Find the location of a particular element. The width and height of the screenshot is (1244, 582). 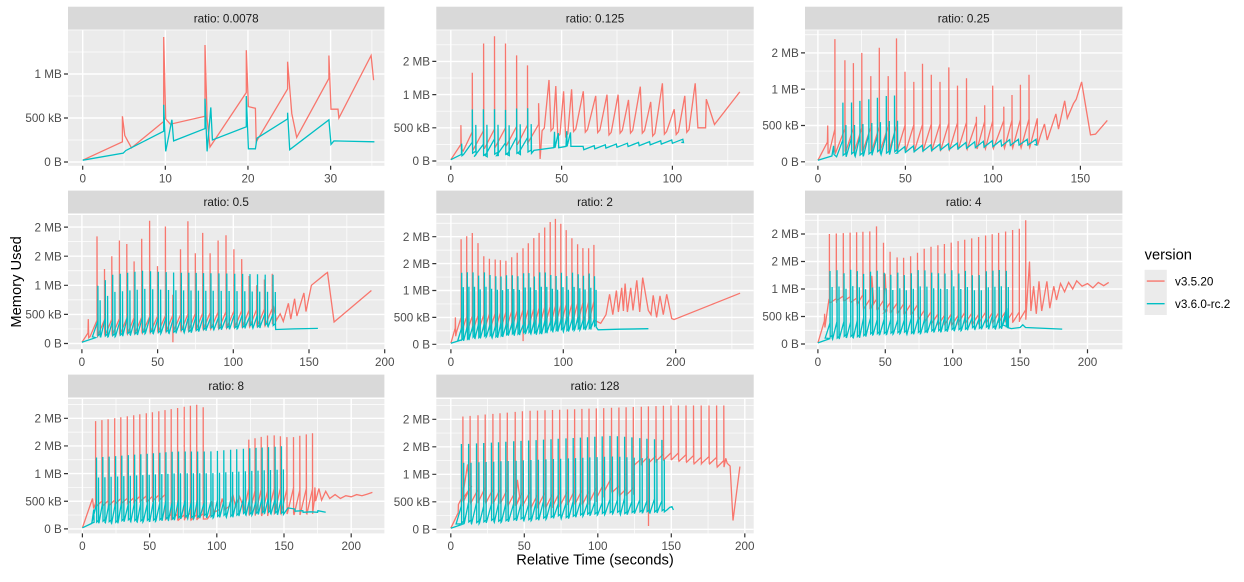

svg-text: ratio: 2 is located at coordinates (595, 202).